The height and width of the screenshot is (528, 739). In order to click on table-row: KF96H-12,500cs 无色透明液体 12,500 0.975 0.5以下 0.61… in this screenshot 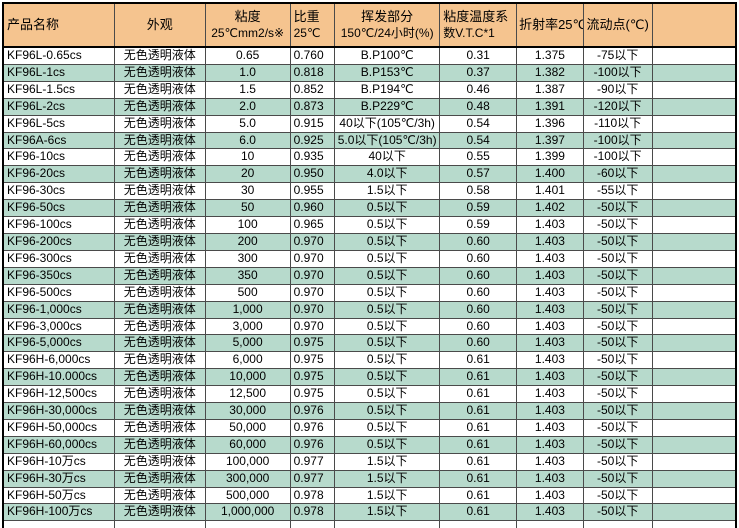, I will do `click(369, 394)`.